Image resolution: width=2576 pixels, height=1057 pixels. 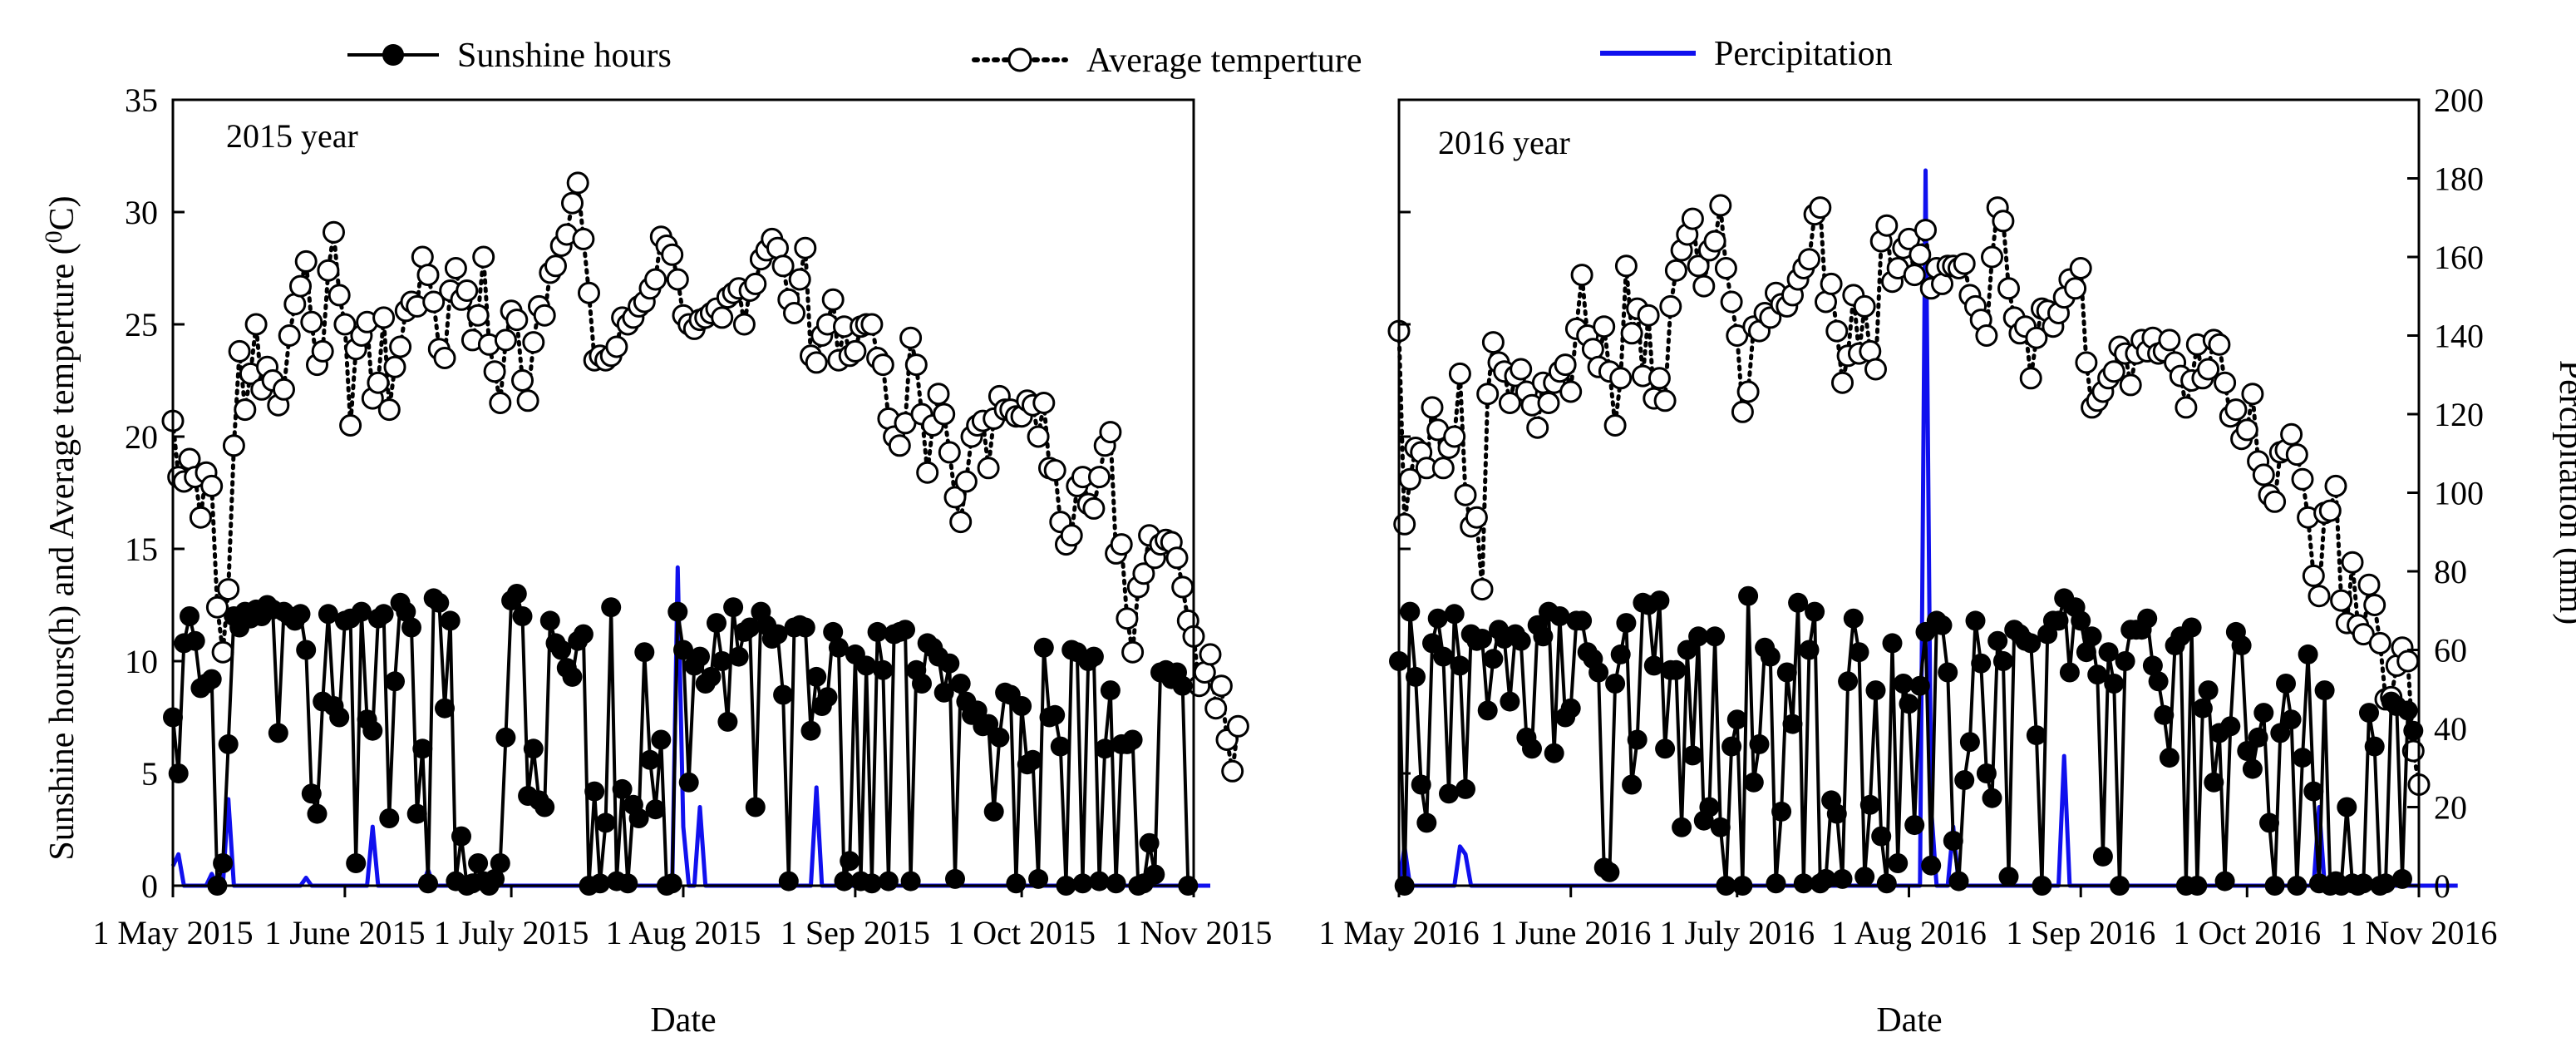 What do you see at coordinates (511, 932) in the screenshot?
I see `x-tick-label: 1 July 2015` at bounding box center [511, 932].